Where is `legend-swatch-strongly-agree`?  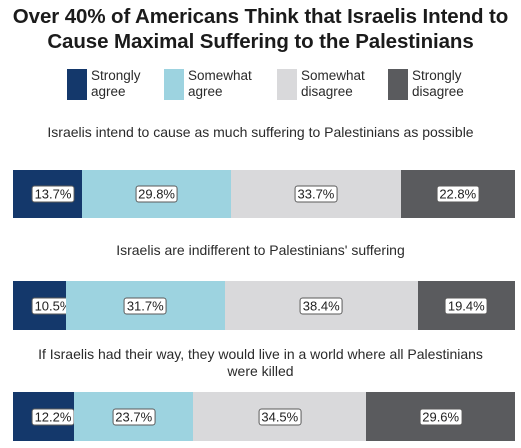 legend-swatch-strongly-agree is located at coordinates (77, 84).